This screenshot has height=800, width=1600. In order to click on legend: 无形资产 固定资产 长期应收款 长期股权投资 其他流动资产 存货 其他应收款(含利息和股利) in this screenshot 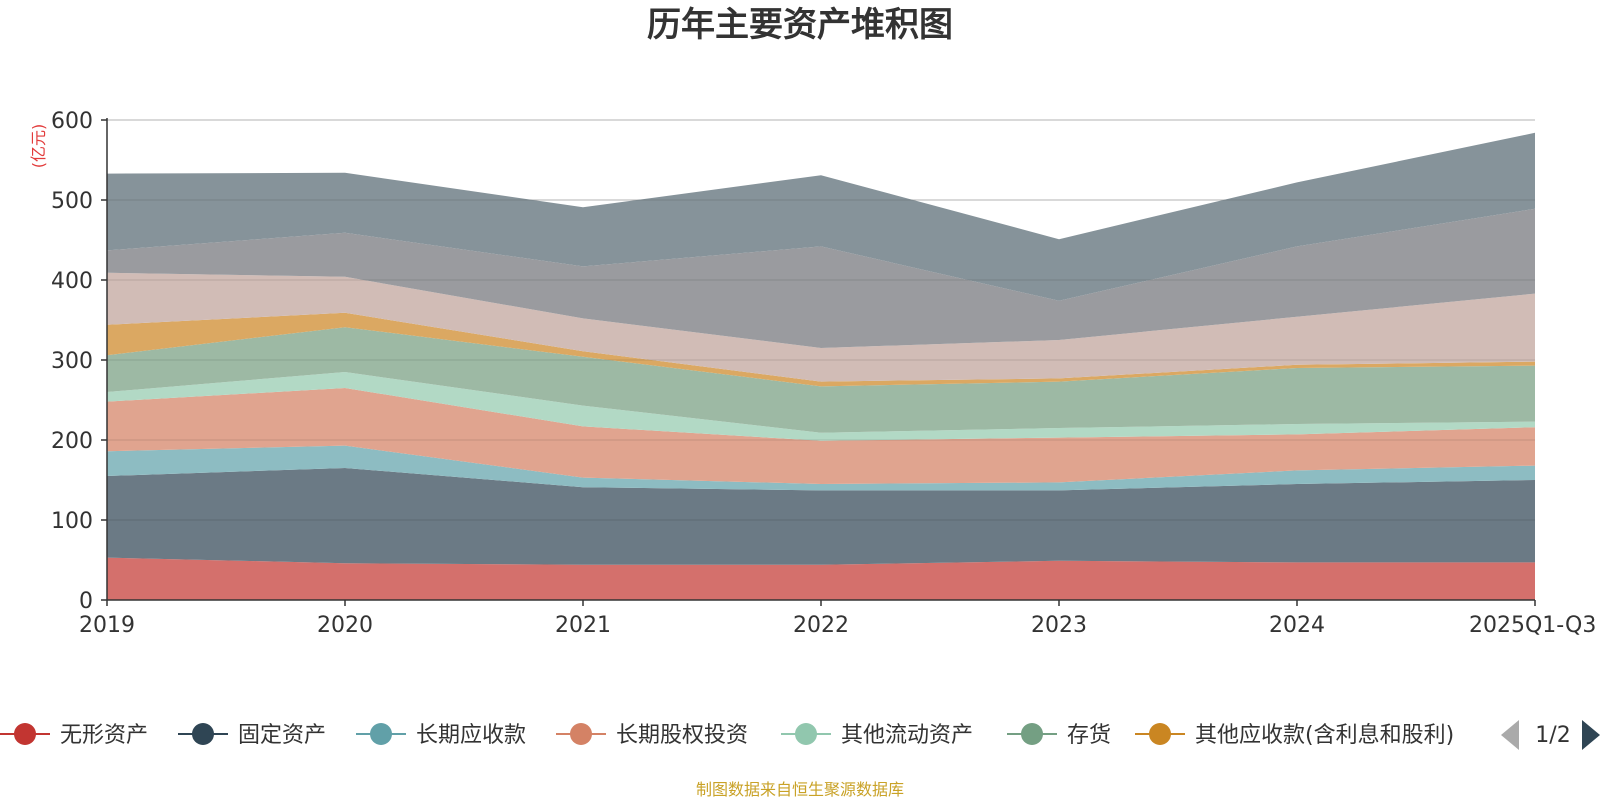, I will do `click(727, 735)`.